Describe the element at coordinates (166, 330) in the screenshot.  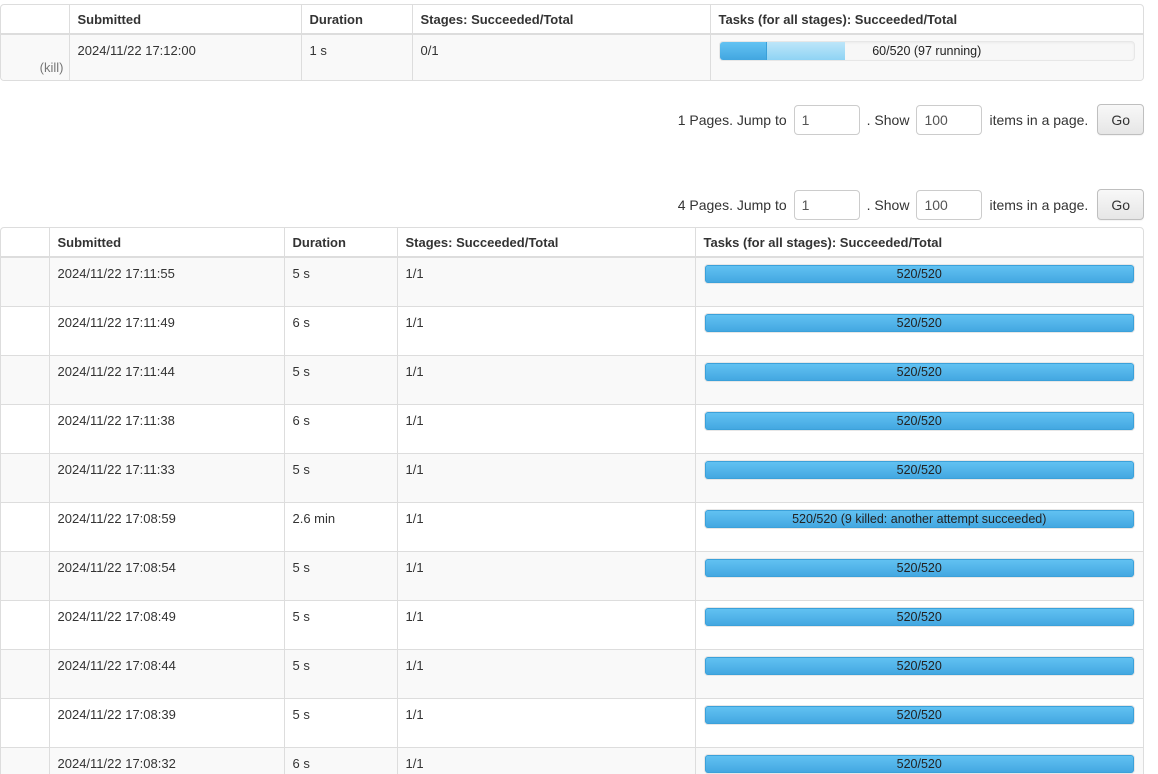
I see `submitted-cell: 2024/11/22 17:11:49` at that location.